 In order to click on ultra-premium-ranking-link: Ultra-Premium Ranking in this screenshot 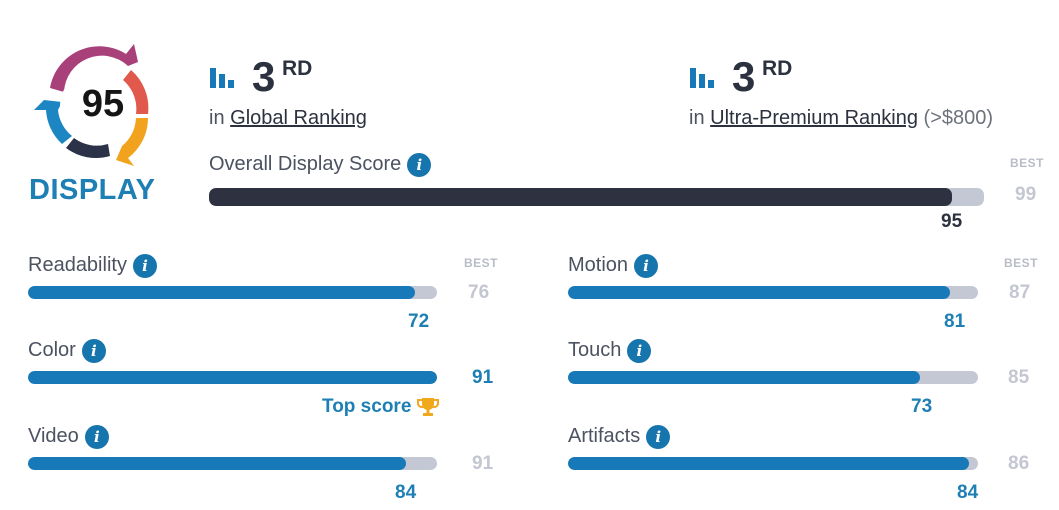, I will do `click(814, 118)`.